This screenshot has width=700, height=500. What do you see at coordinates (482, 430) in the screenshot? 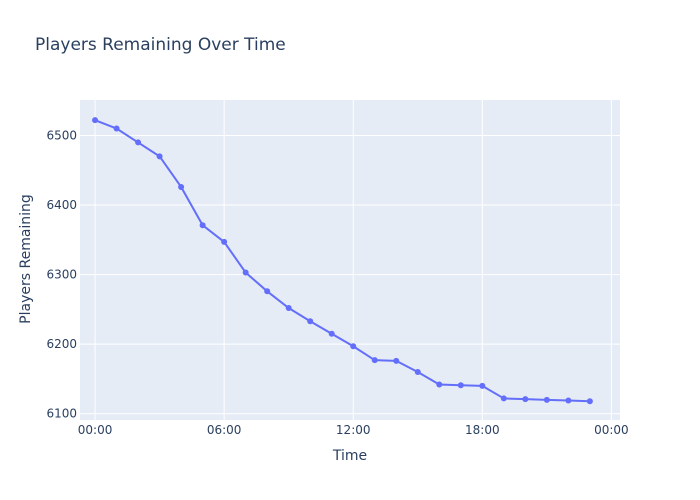
I see `x-tick-label: 18:00` at bounding box center [482, 430].